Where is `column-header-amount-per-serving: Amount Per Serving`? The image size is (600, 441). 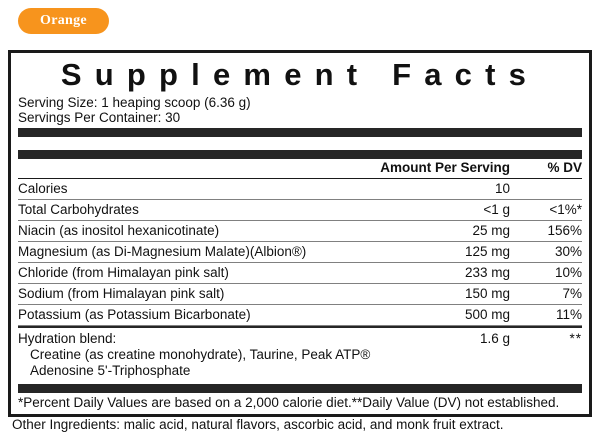 column-header-amount-per-serving: Amount Per Serving is located at coordinates (445, 167).